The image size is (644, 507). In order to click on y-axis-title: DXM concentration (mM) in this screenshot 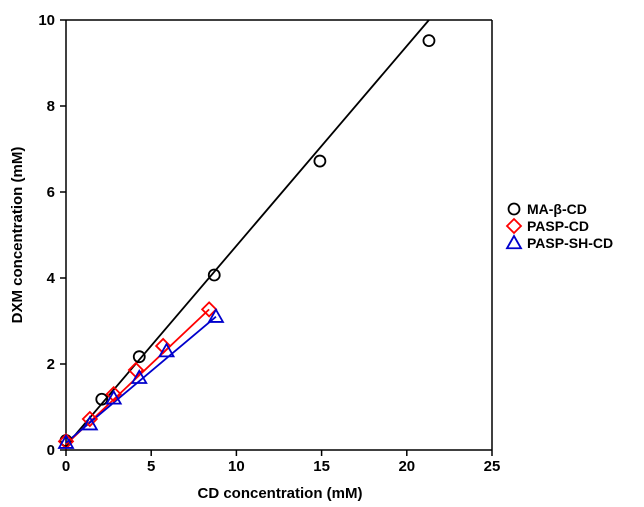, I will do `click(17, 235)`.